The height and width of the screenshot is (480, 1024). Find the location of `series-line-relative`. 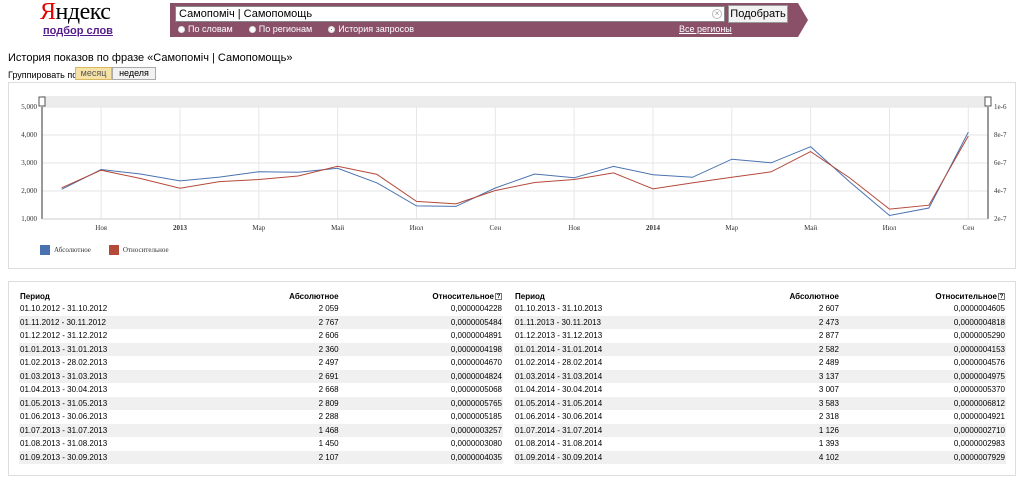

series-line-relative is located at coordinates (515, 172).